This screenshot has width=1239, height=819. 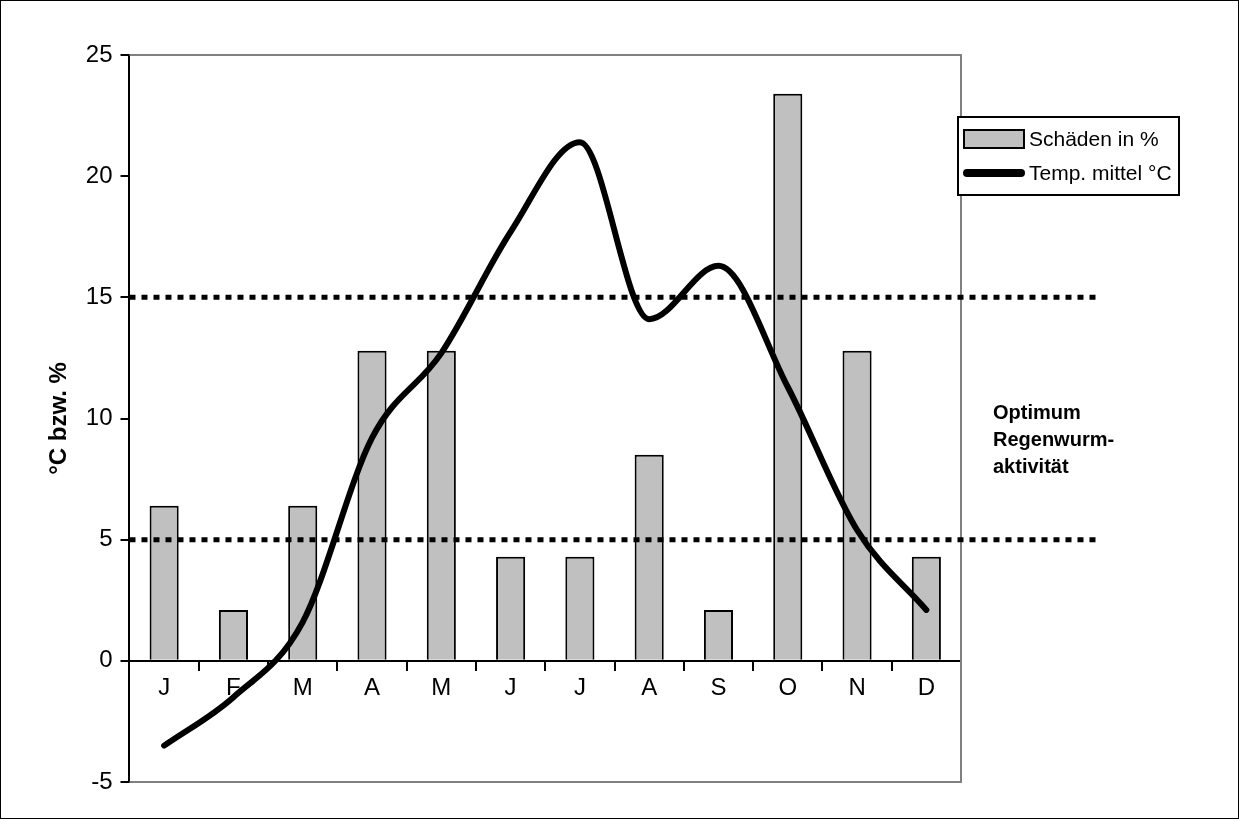 What do you see at coordinates (1054, 439) in the screenshot?
I see `text: Optimum Regenwurm-aktivität` at bounding box center [1054, 439].